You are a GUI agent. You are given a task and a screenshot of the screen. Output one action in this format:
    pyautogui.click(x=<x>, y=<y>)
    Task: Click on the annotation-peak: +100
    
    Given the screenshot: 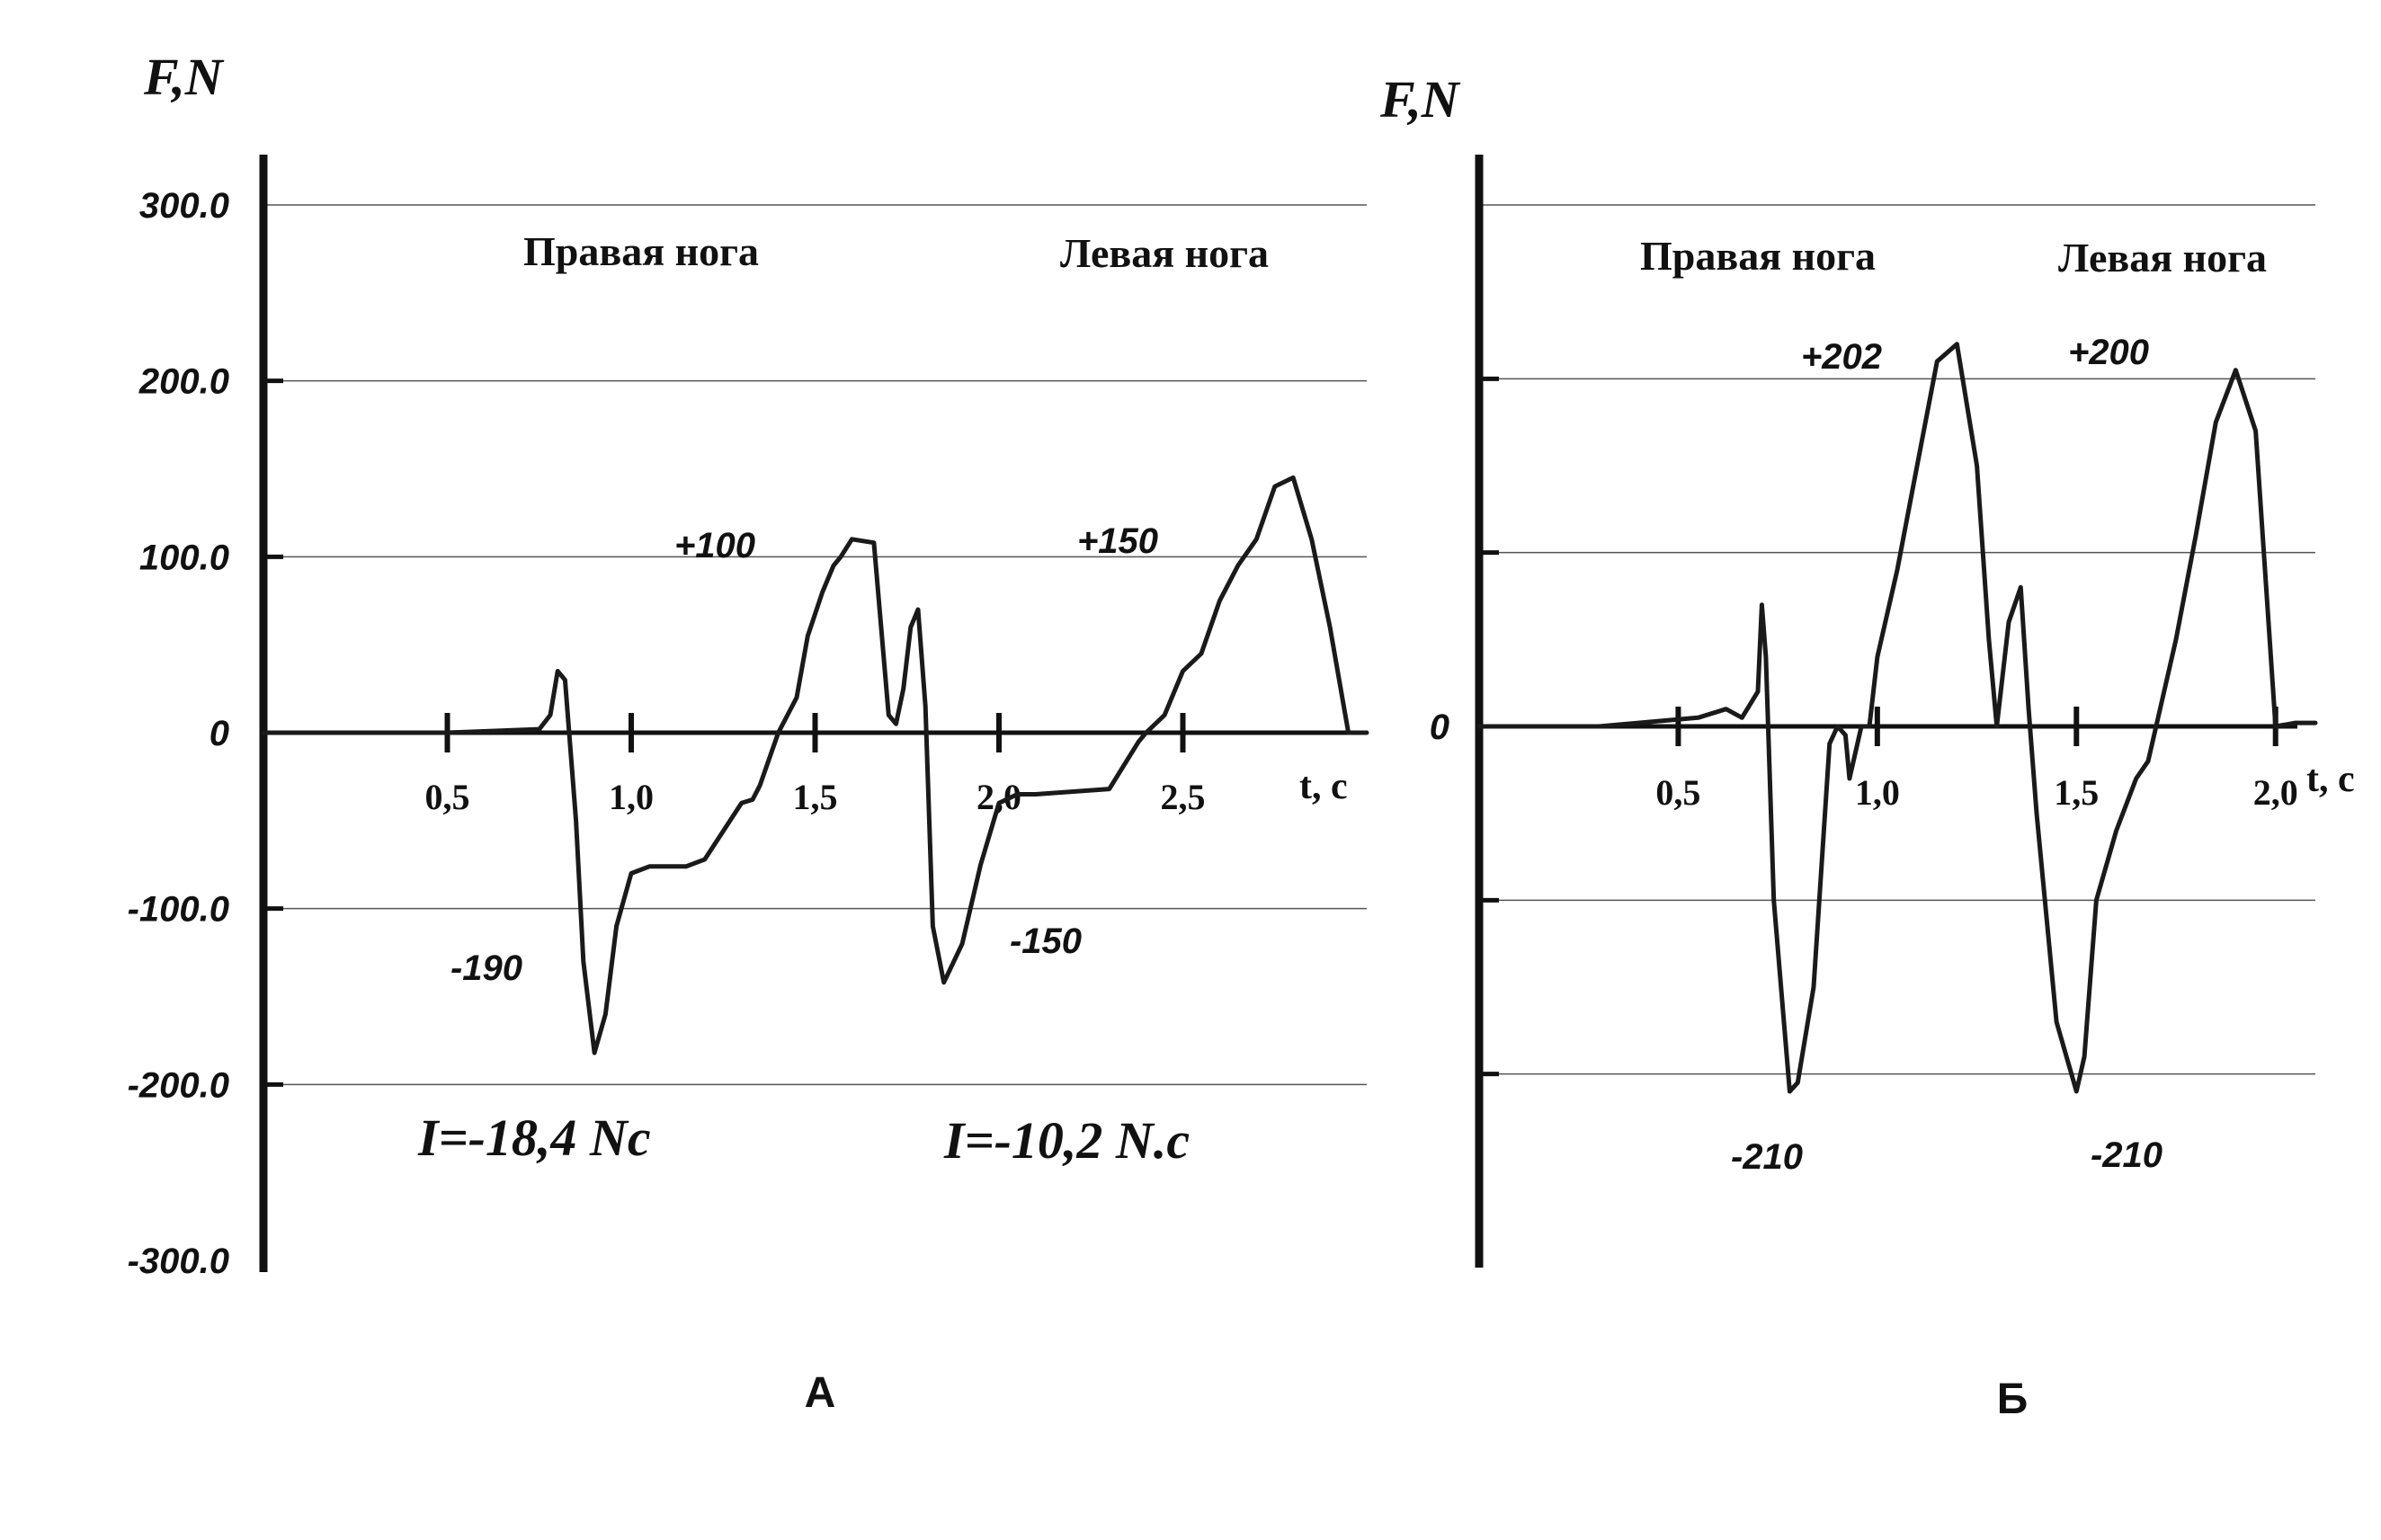 What is the action you would take?
    pyautogui.click(x=715, y=545)
    